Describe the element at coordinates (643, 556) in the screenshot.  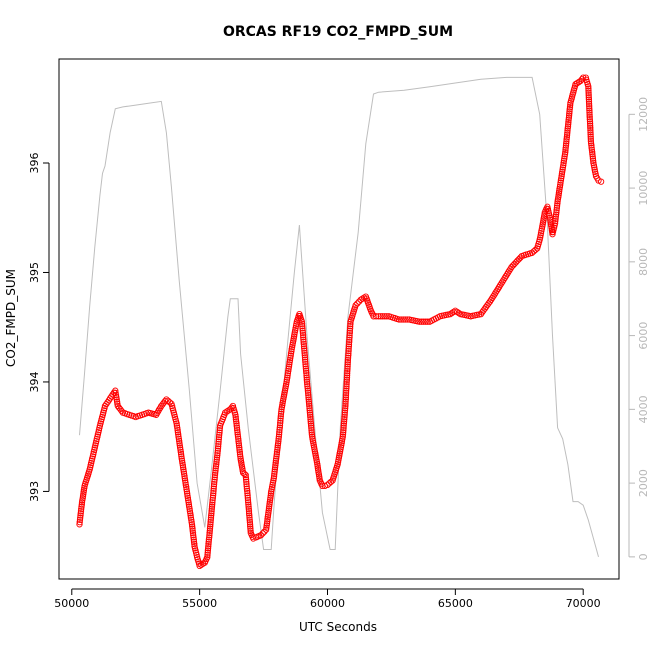
I see `y2-tick-label: 0` at that location.